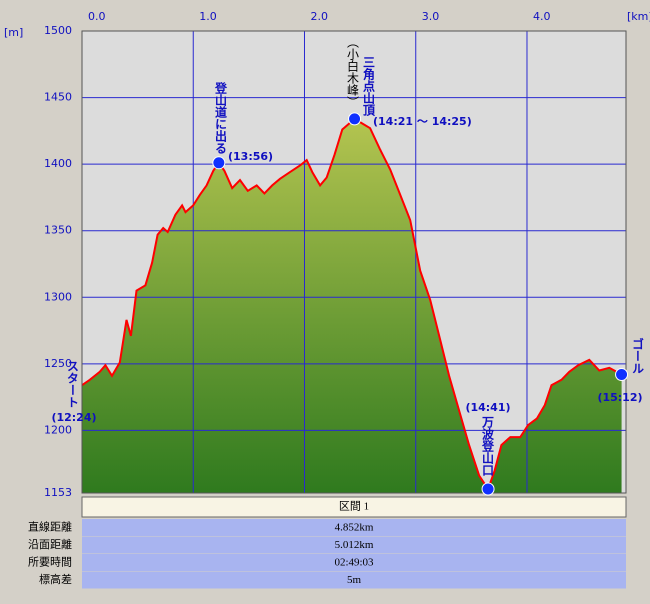 The image size is (650, 604). I want to click on y-tick-label: 1300, so click(58, 296).